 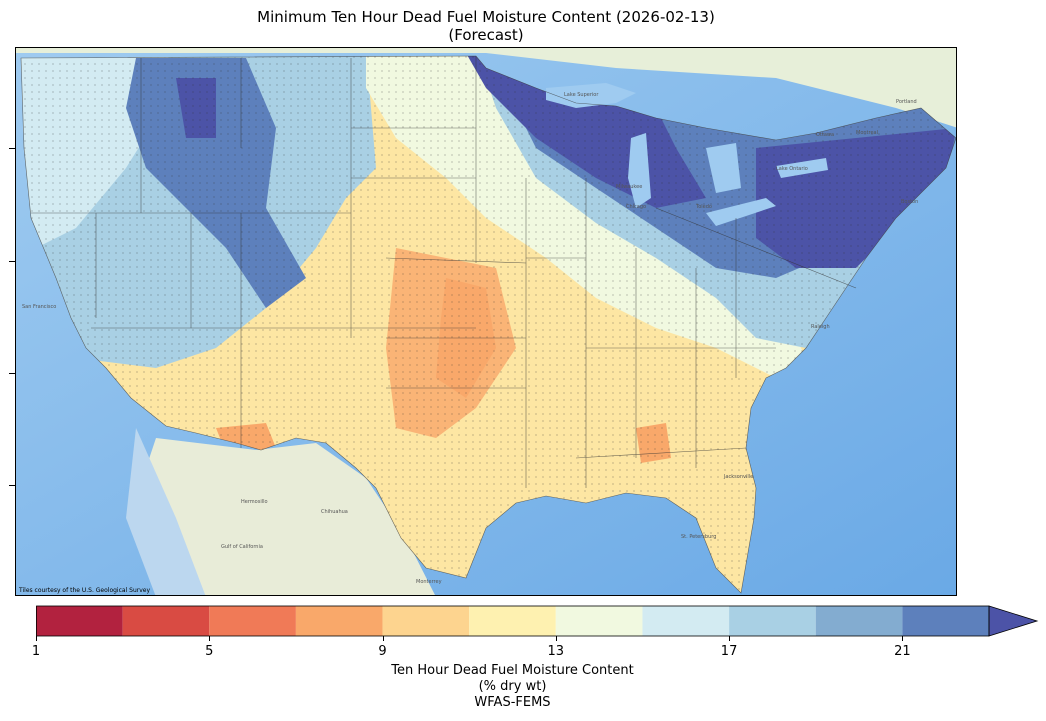 I want to click on city-label: Milwaukee, so click(x=629, y=187).